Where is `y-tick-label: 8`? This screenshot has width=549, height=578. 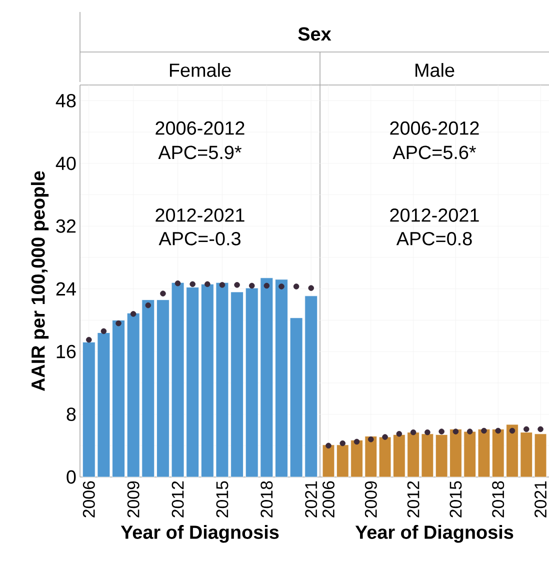
y-tick-label: 8 is located at coordinates (71, 414).